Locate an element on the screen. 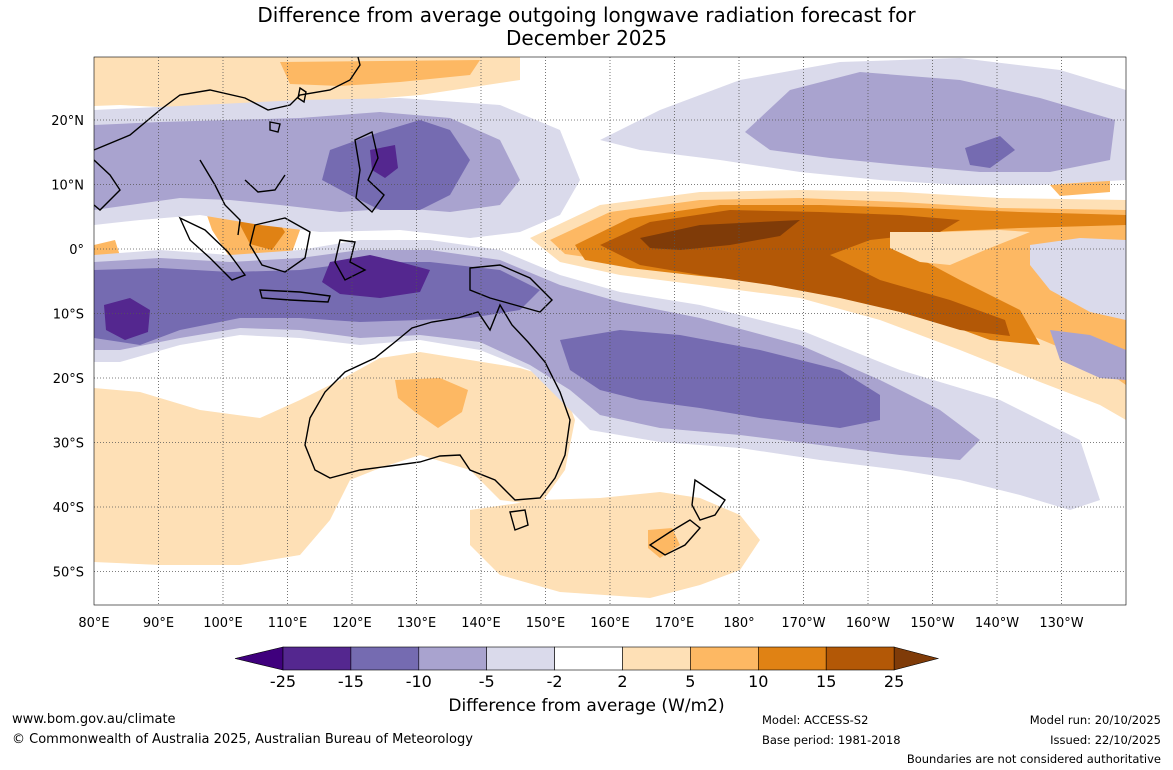 The image size is (1173, 770). anomaly-region-south-pacific-core is located at coordinates (720, 379).